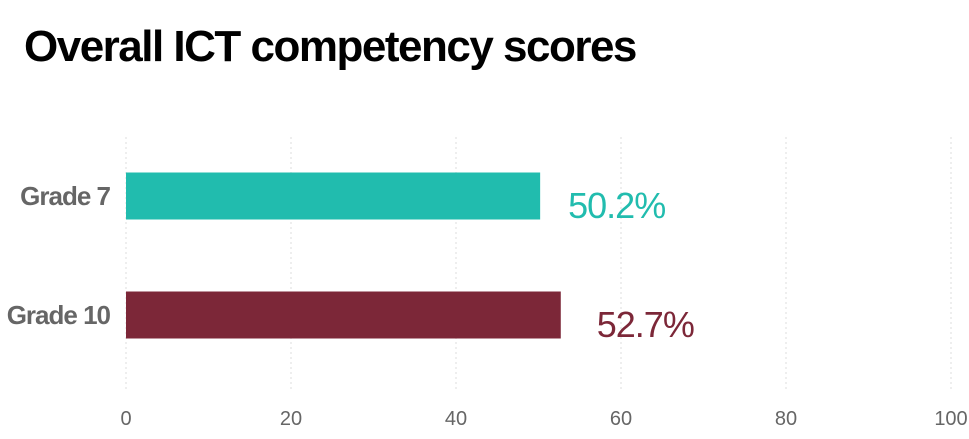 This screenshot has height=439, width=969. Describe the element at coordinates (621, 419) in the screenshot. I see `x-tick-label: 60` at that location.